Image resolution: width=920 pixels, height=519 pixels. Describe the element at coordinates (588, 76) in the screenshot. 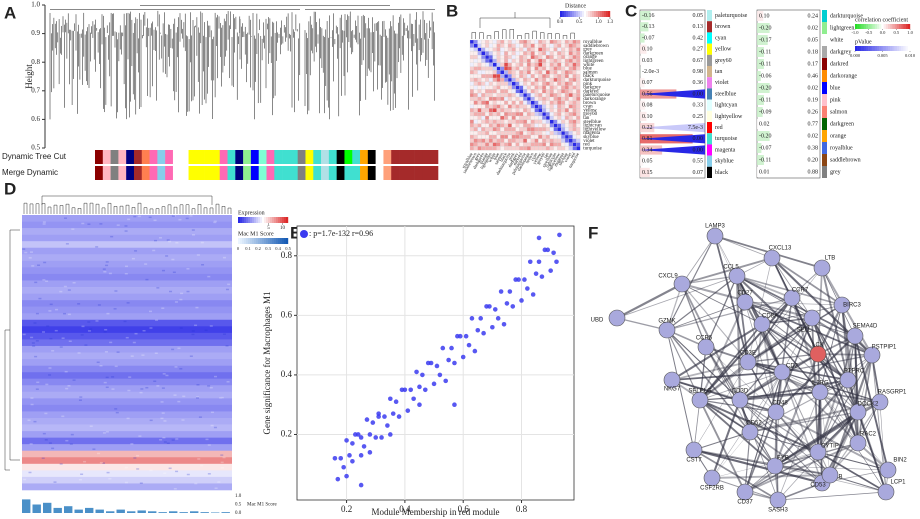

I see `row-label: black` at that location.